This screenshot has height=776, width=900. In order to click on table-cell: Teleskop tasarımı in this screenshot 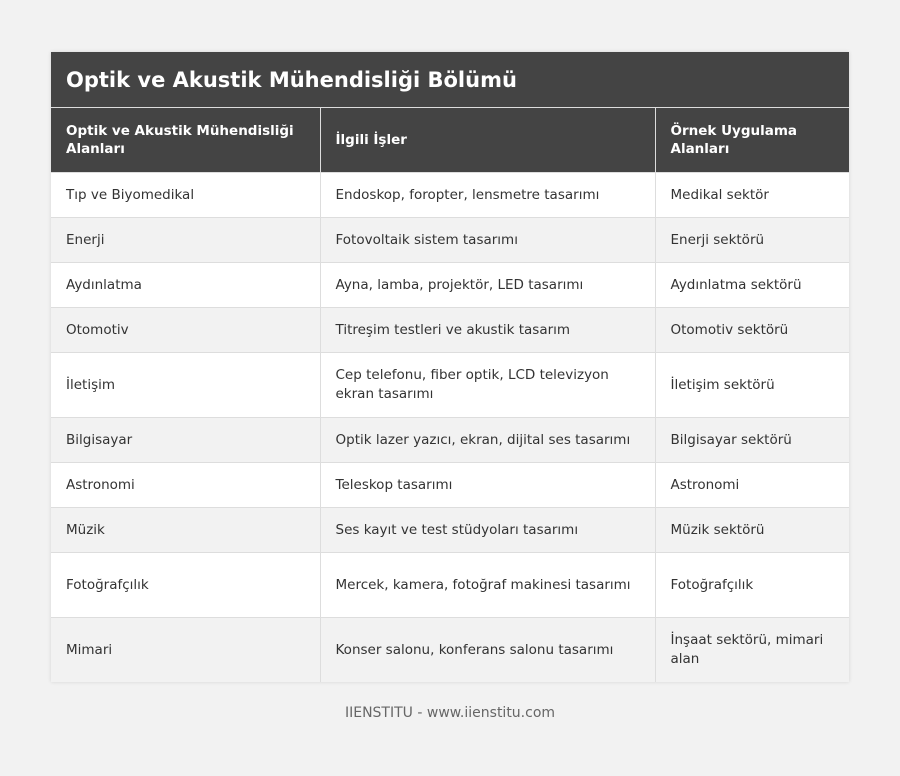, I will do `click(488, 485)`.